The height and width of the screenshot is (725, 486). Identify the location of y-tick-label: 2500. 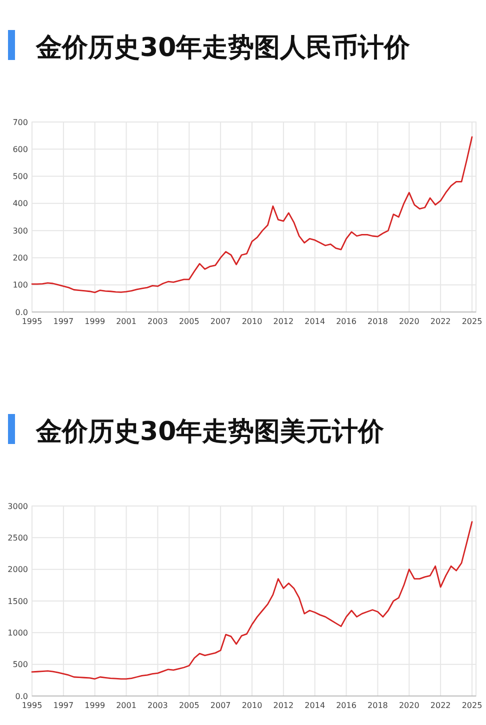
(18, 537).